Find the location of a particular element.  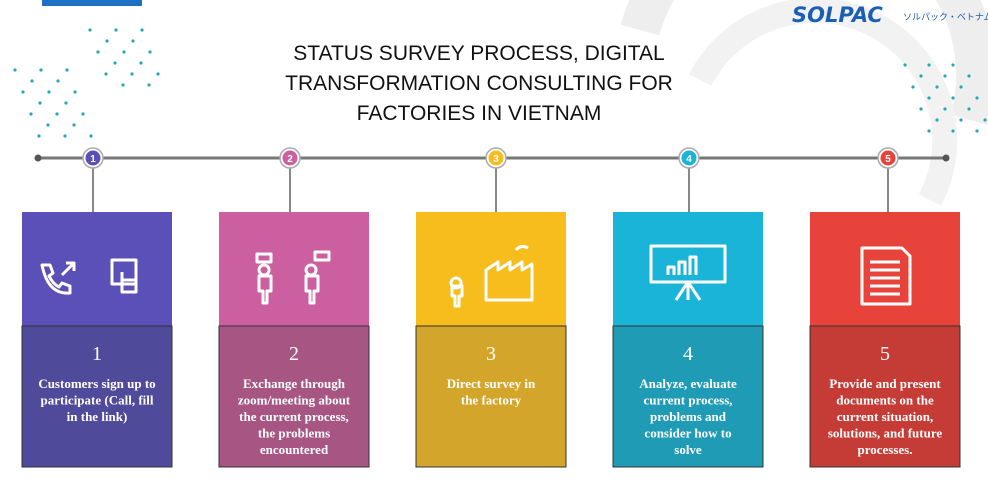

step-number: 2 is located at coordinates (294, 354).